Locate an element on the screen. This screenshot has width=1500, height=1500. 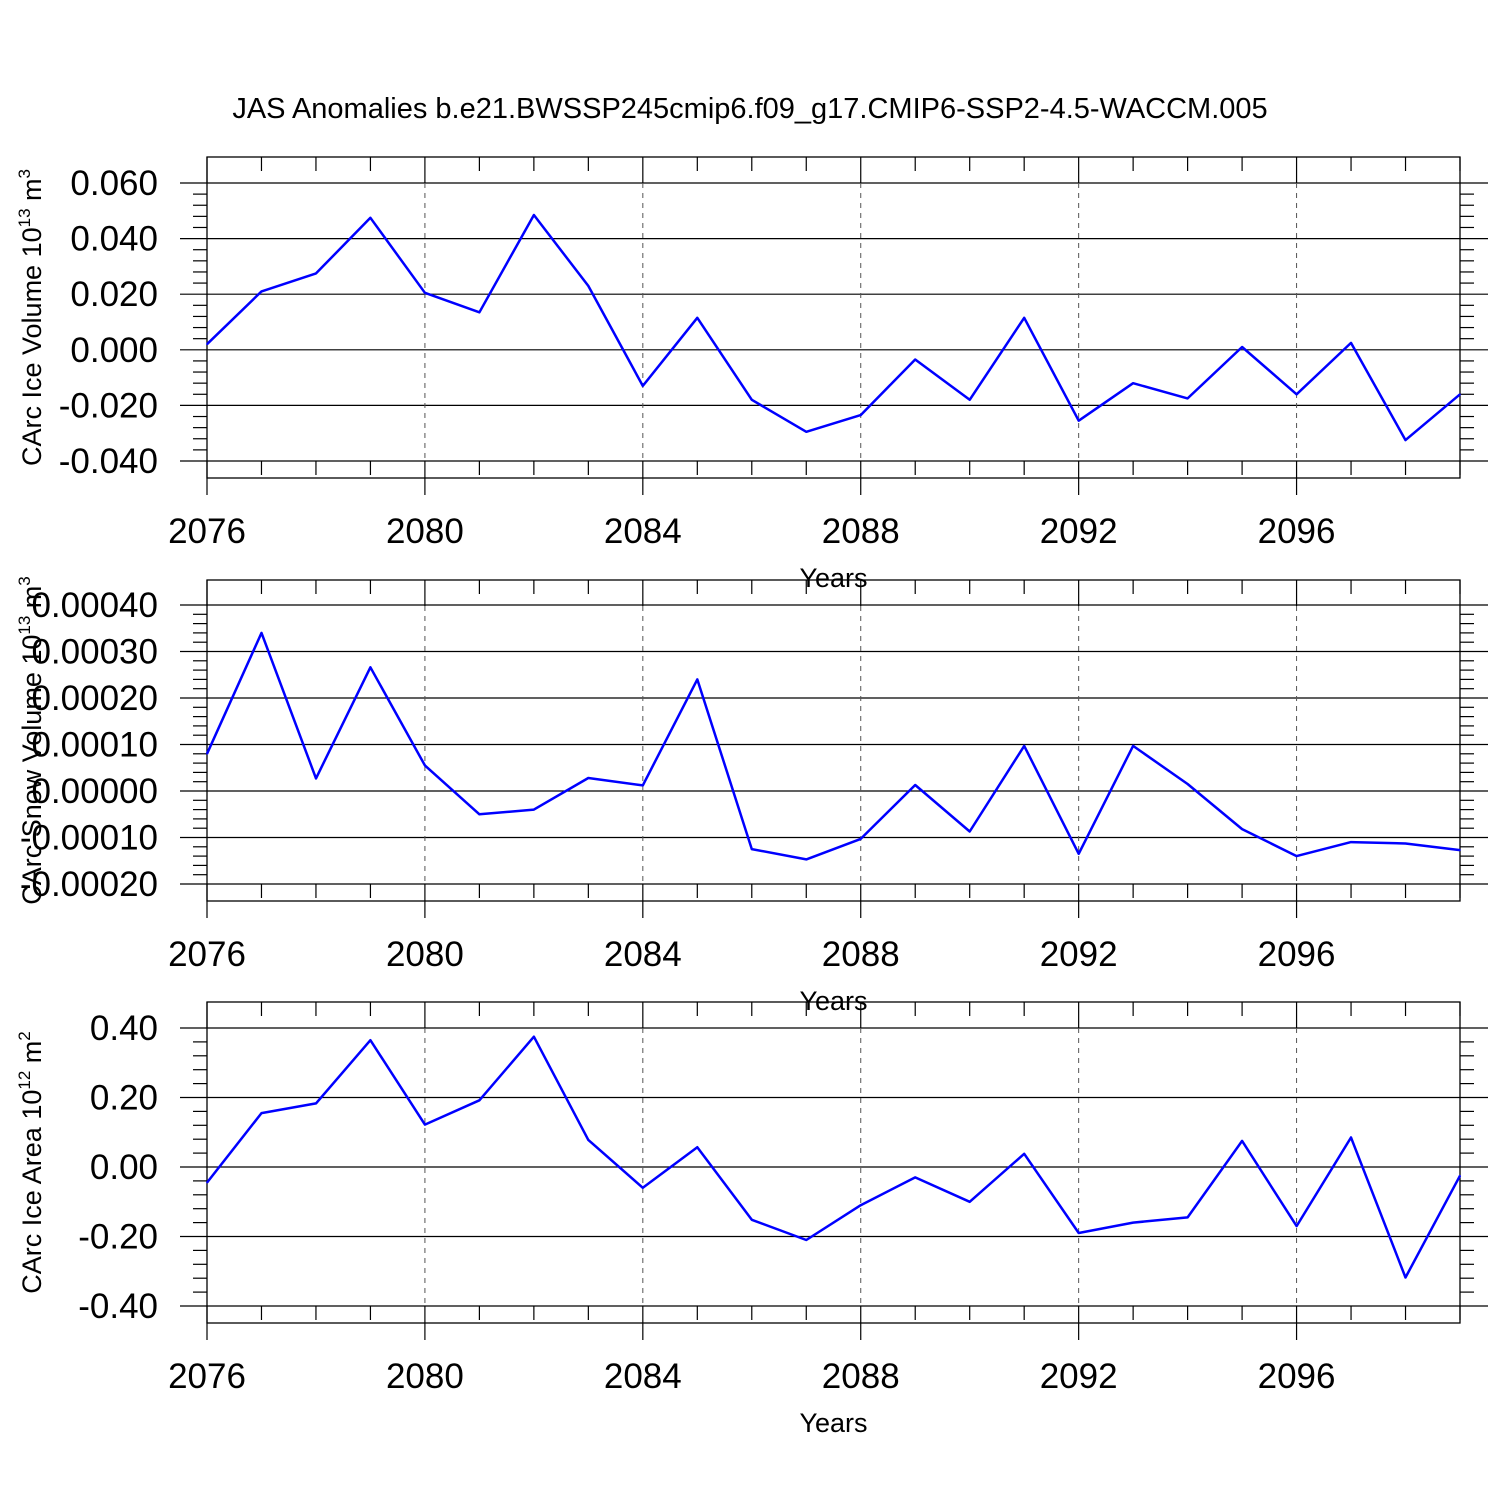
y-tick-label: 0.40 is located at coordinates (124, 1028).